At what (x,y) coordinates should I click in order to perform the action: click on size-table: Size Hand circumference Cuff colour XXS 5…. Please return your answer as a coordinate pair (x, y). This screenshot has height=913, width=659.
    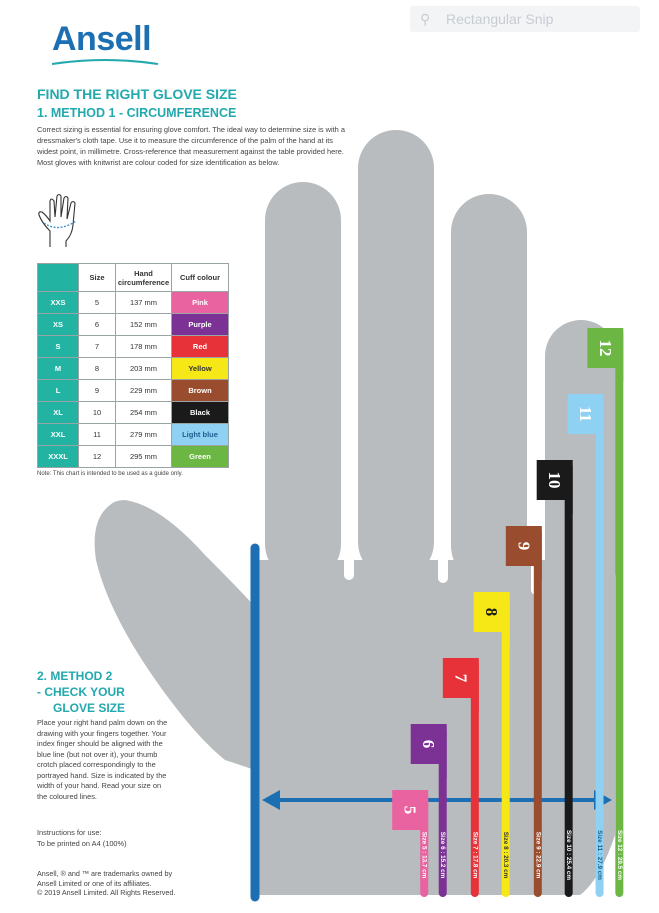
    Looking at the image, I should click on (133, 365).